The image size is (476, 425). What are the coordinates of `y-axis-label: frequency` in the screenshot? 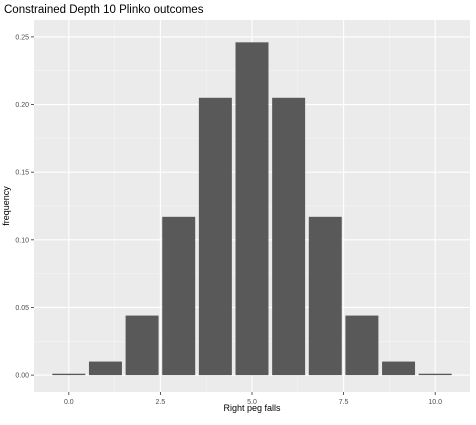 It's located at (6, 206).